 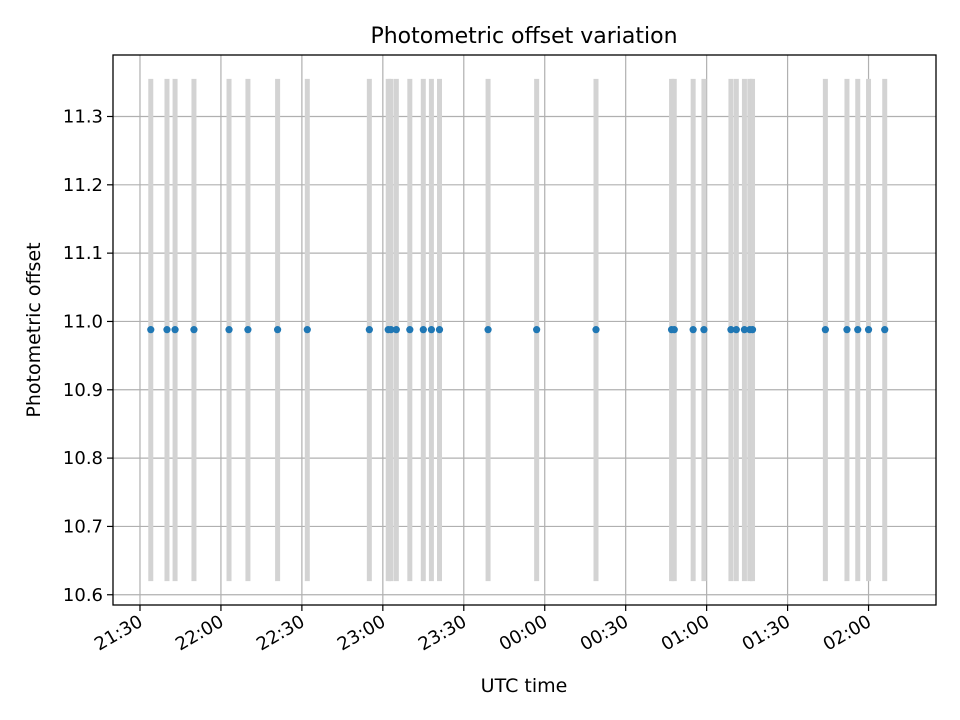 What do you see at coordinates (524, 686) in the screenshot?
I see `x-axis-label: UTC time` at bounding box center [524, 686].